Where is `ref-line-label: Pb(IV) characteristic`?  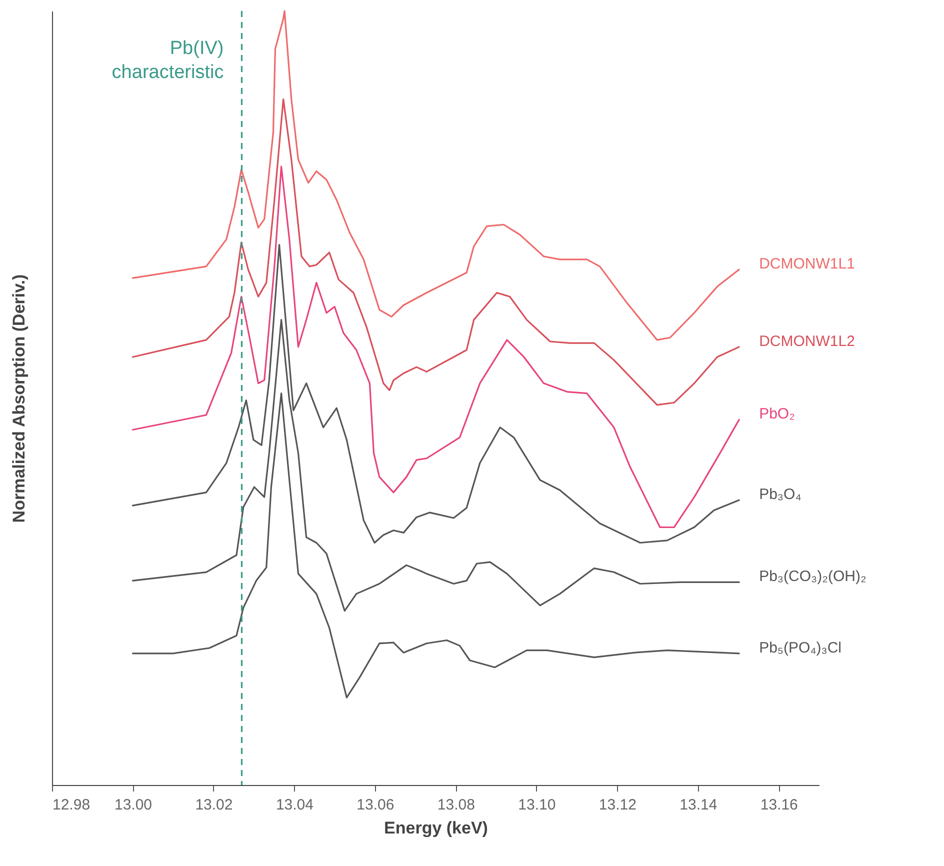 ref-line-label: Pb(IV) characteristic is located at coordinates (168, 60).